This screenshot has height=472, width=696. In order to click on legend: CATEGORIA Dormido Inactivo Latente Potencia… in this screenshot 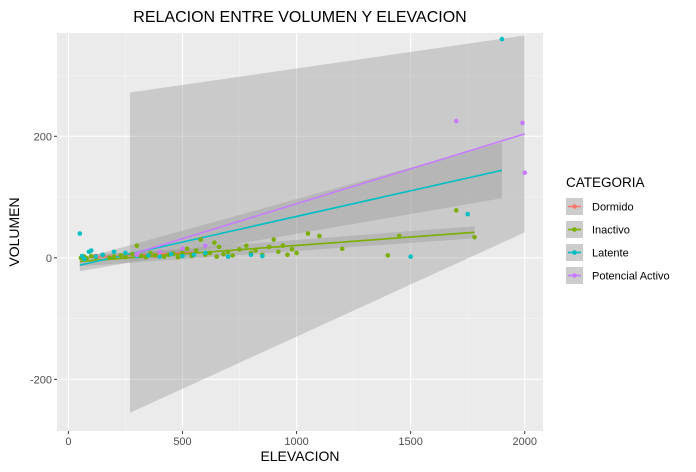, I will do `click(618, 229)`.